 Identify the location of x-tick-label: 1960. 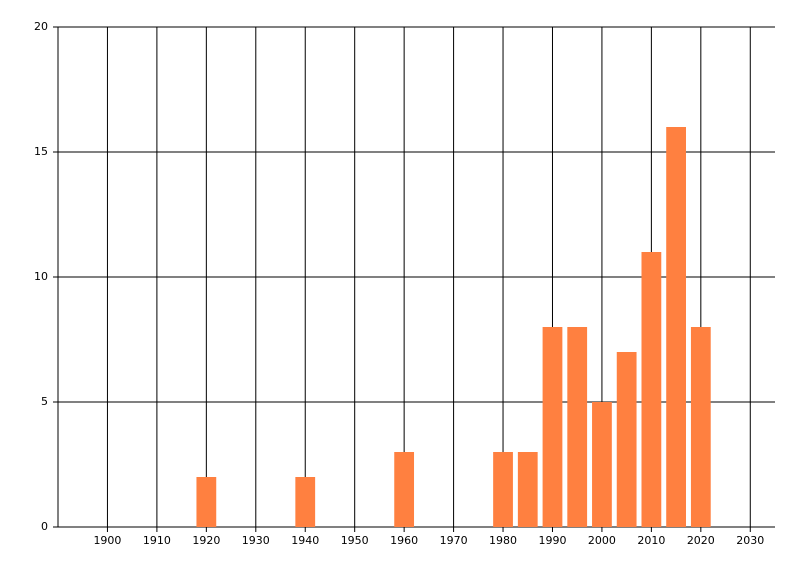
(404, 540).